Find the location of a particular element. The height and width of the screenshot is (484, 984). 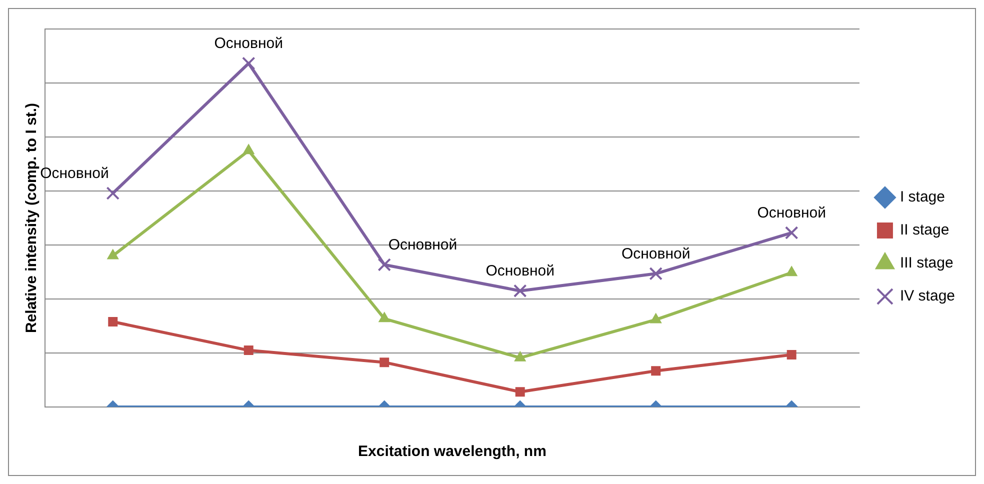

legend-label: I stage is located at coordinates (922, 197).